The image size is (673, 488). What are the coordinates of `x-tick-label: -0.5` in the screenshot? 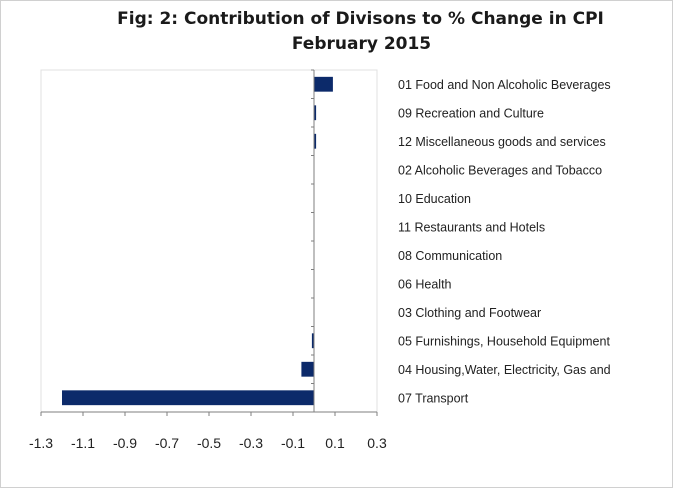 It's located at (209, 443).